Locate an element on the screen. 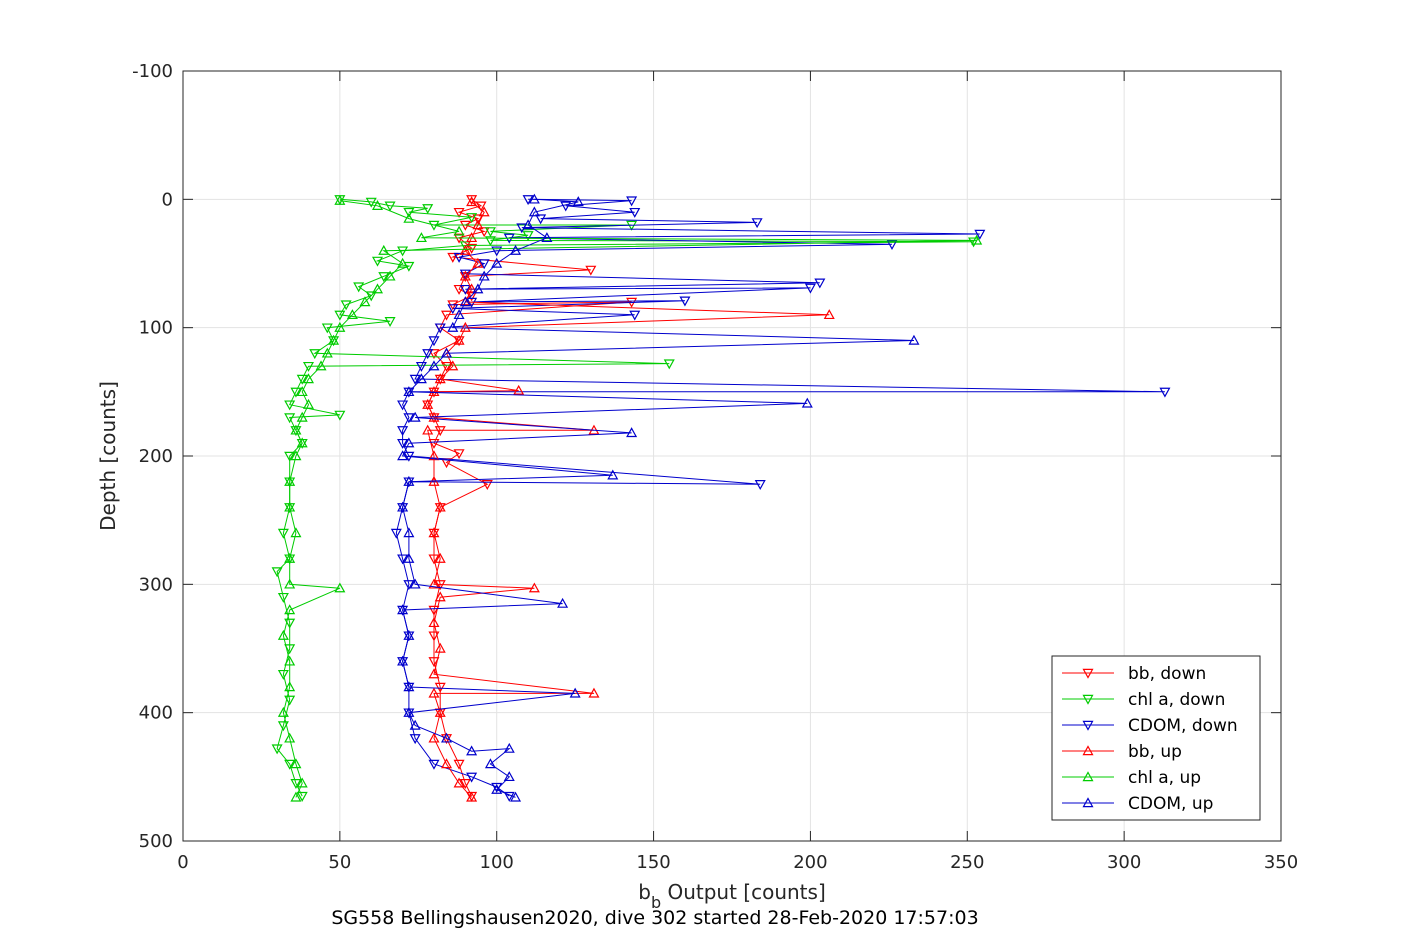 The image size is (1417, 945). x-tick-label: 0 is located at coordinates (182, 862).